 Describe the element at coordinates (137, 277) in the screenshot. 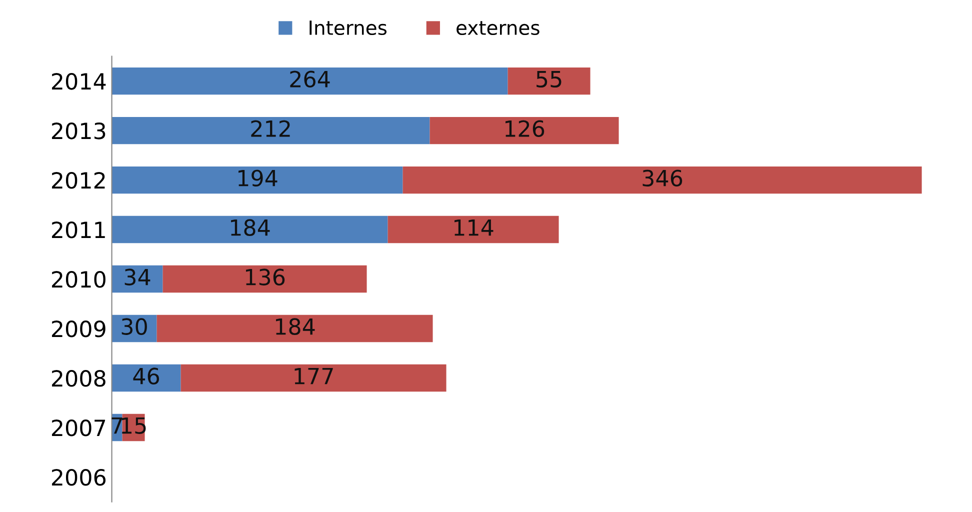

I see `data-label: 34` at that location.